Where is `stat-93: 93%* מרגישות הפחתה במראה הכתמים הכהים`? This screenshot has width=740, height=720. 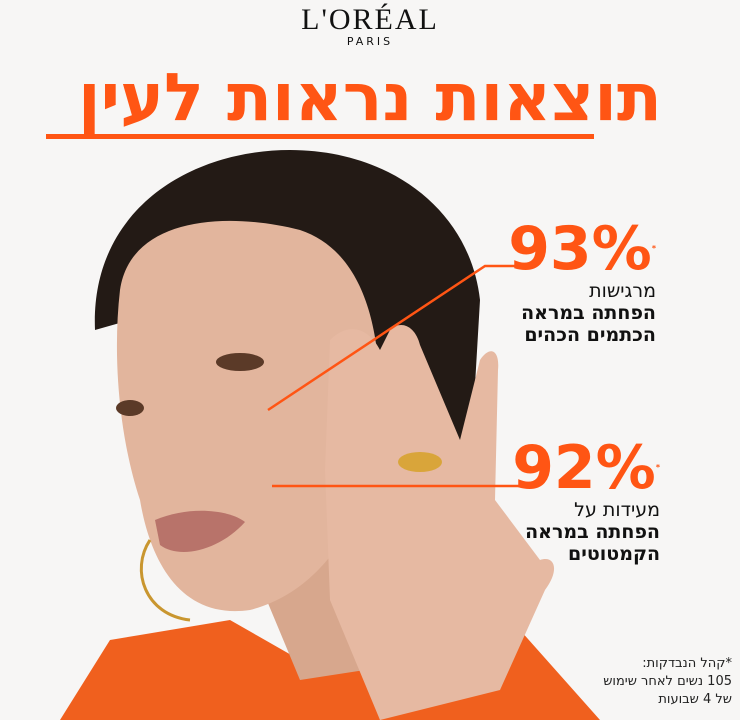
stat-93: 93%* מרגישות הפחתה במראה הכתמים הכהים is located at coordinates (582, 280).